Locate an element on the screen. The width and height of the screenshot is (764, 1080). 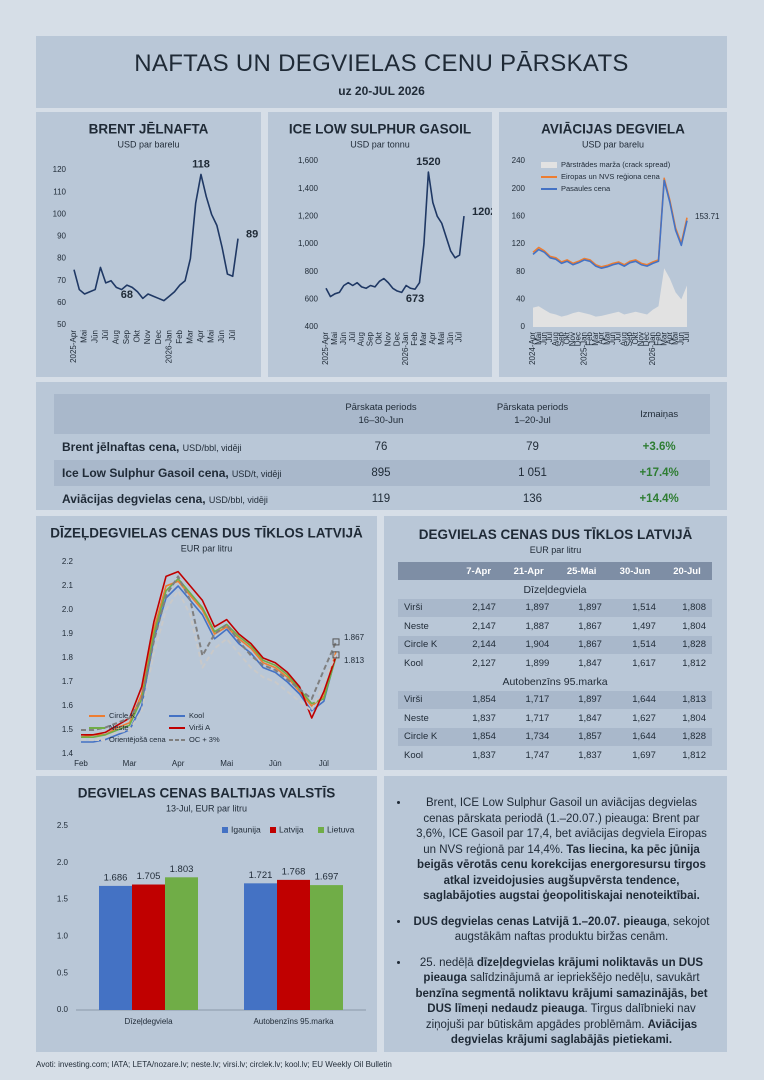
header-cell: 25-Mai is located at coordinates (581, 571).